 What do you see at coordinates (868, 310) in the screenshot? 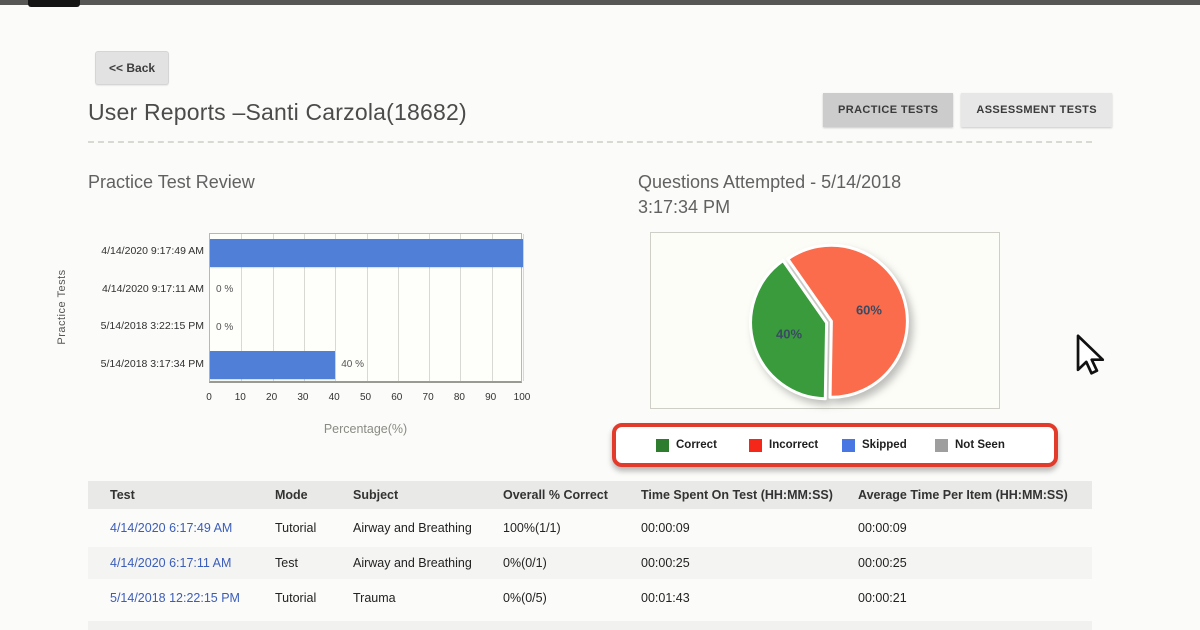
I see `pie-slice-value-label: 60%` at bounding box center [868, 310].